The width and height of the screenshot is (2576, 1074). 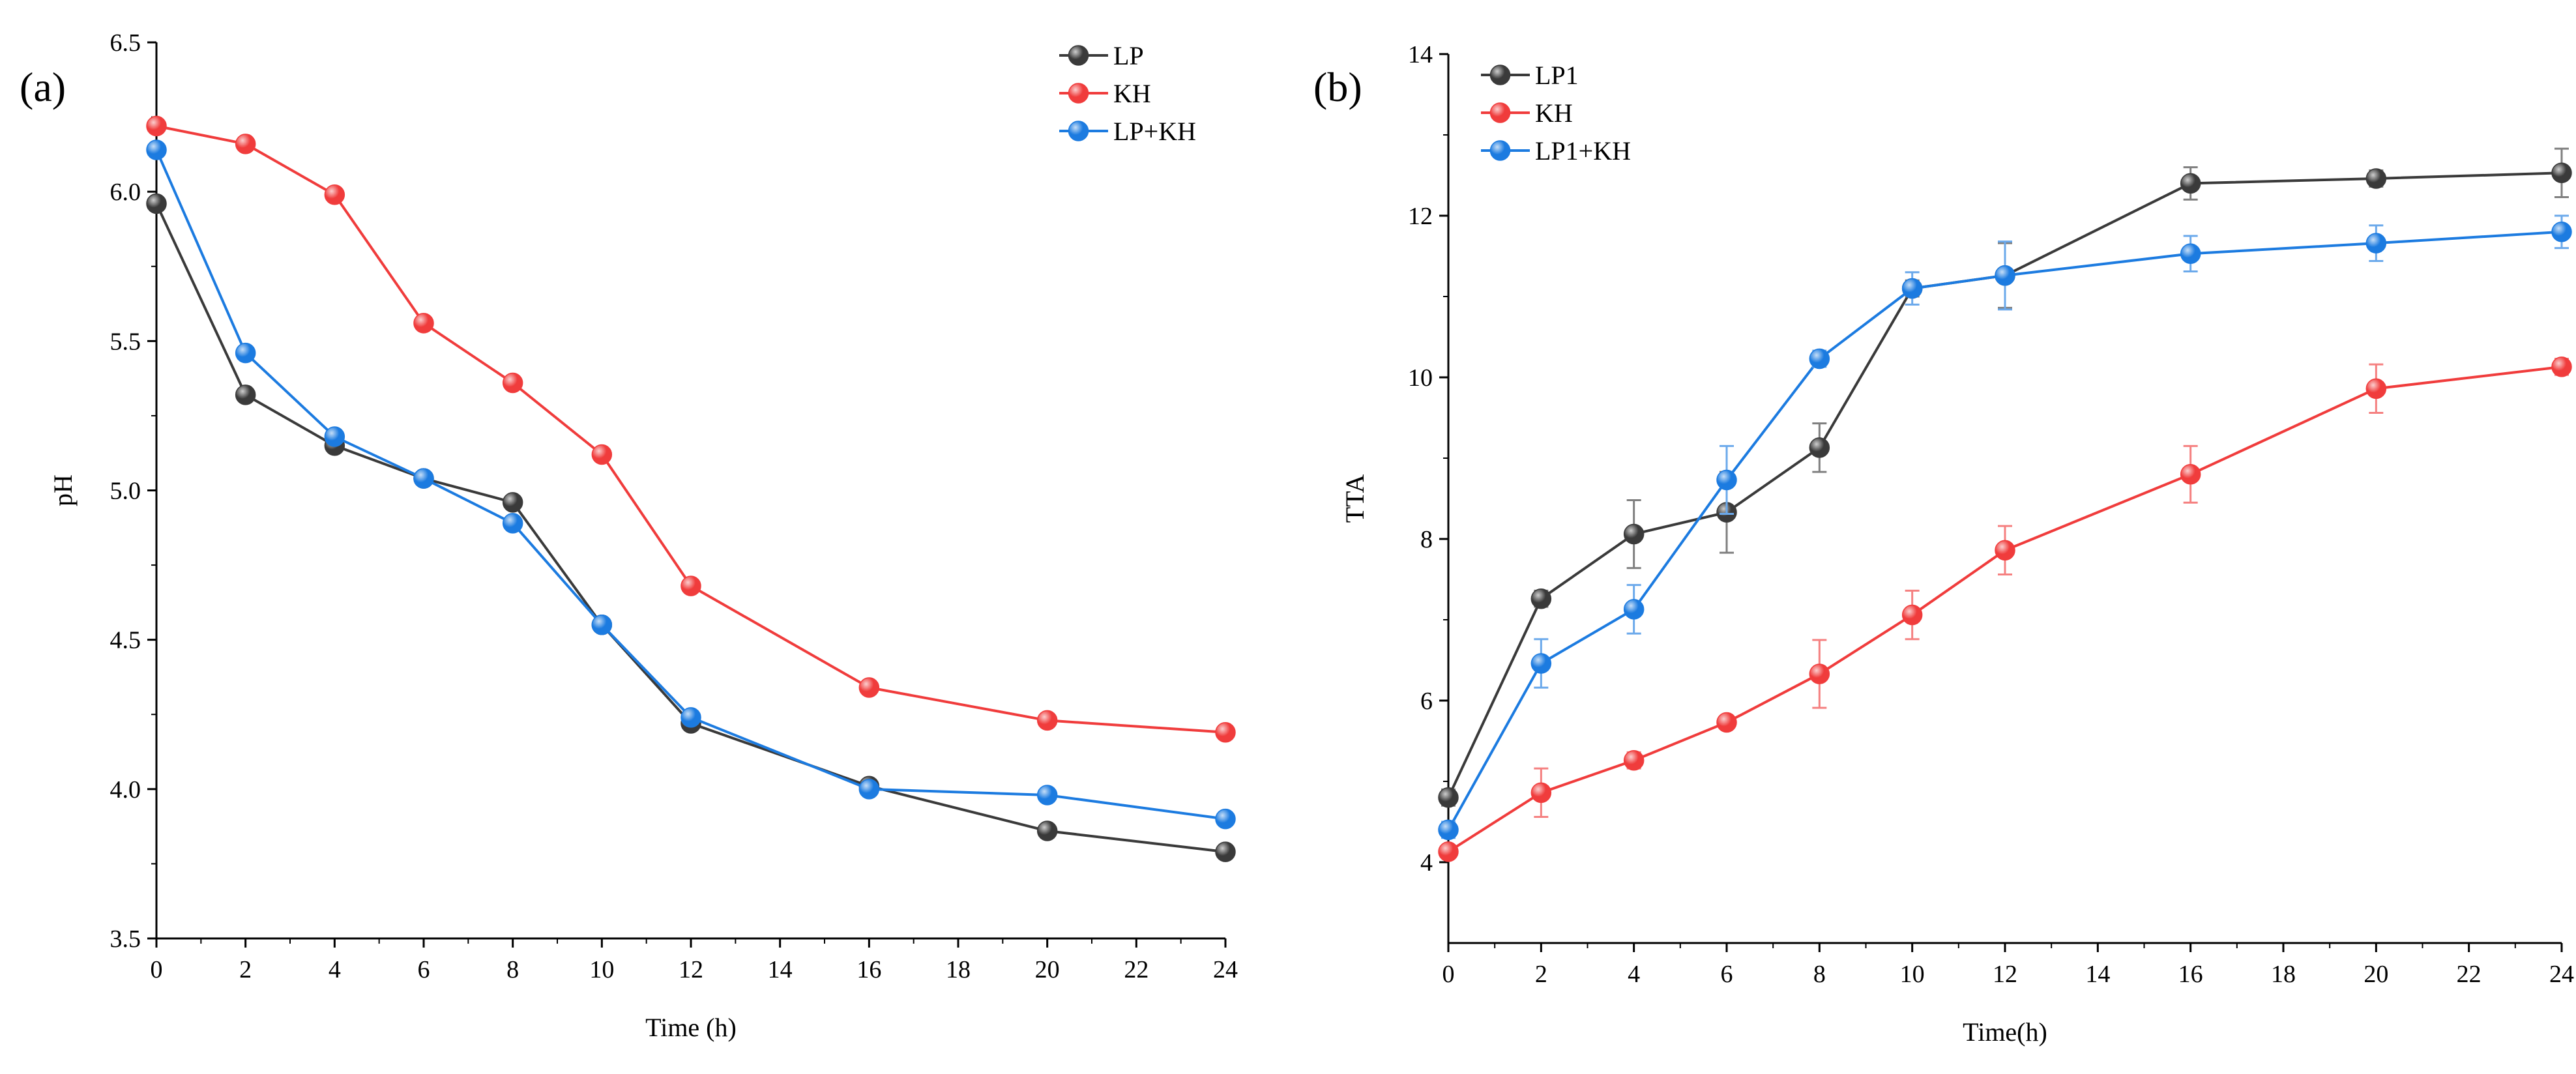 What do you see at coordinates (1554, 113) in the screenshot?
I see `legend-label: KH` at bounding box center [1554, 113].